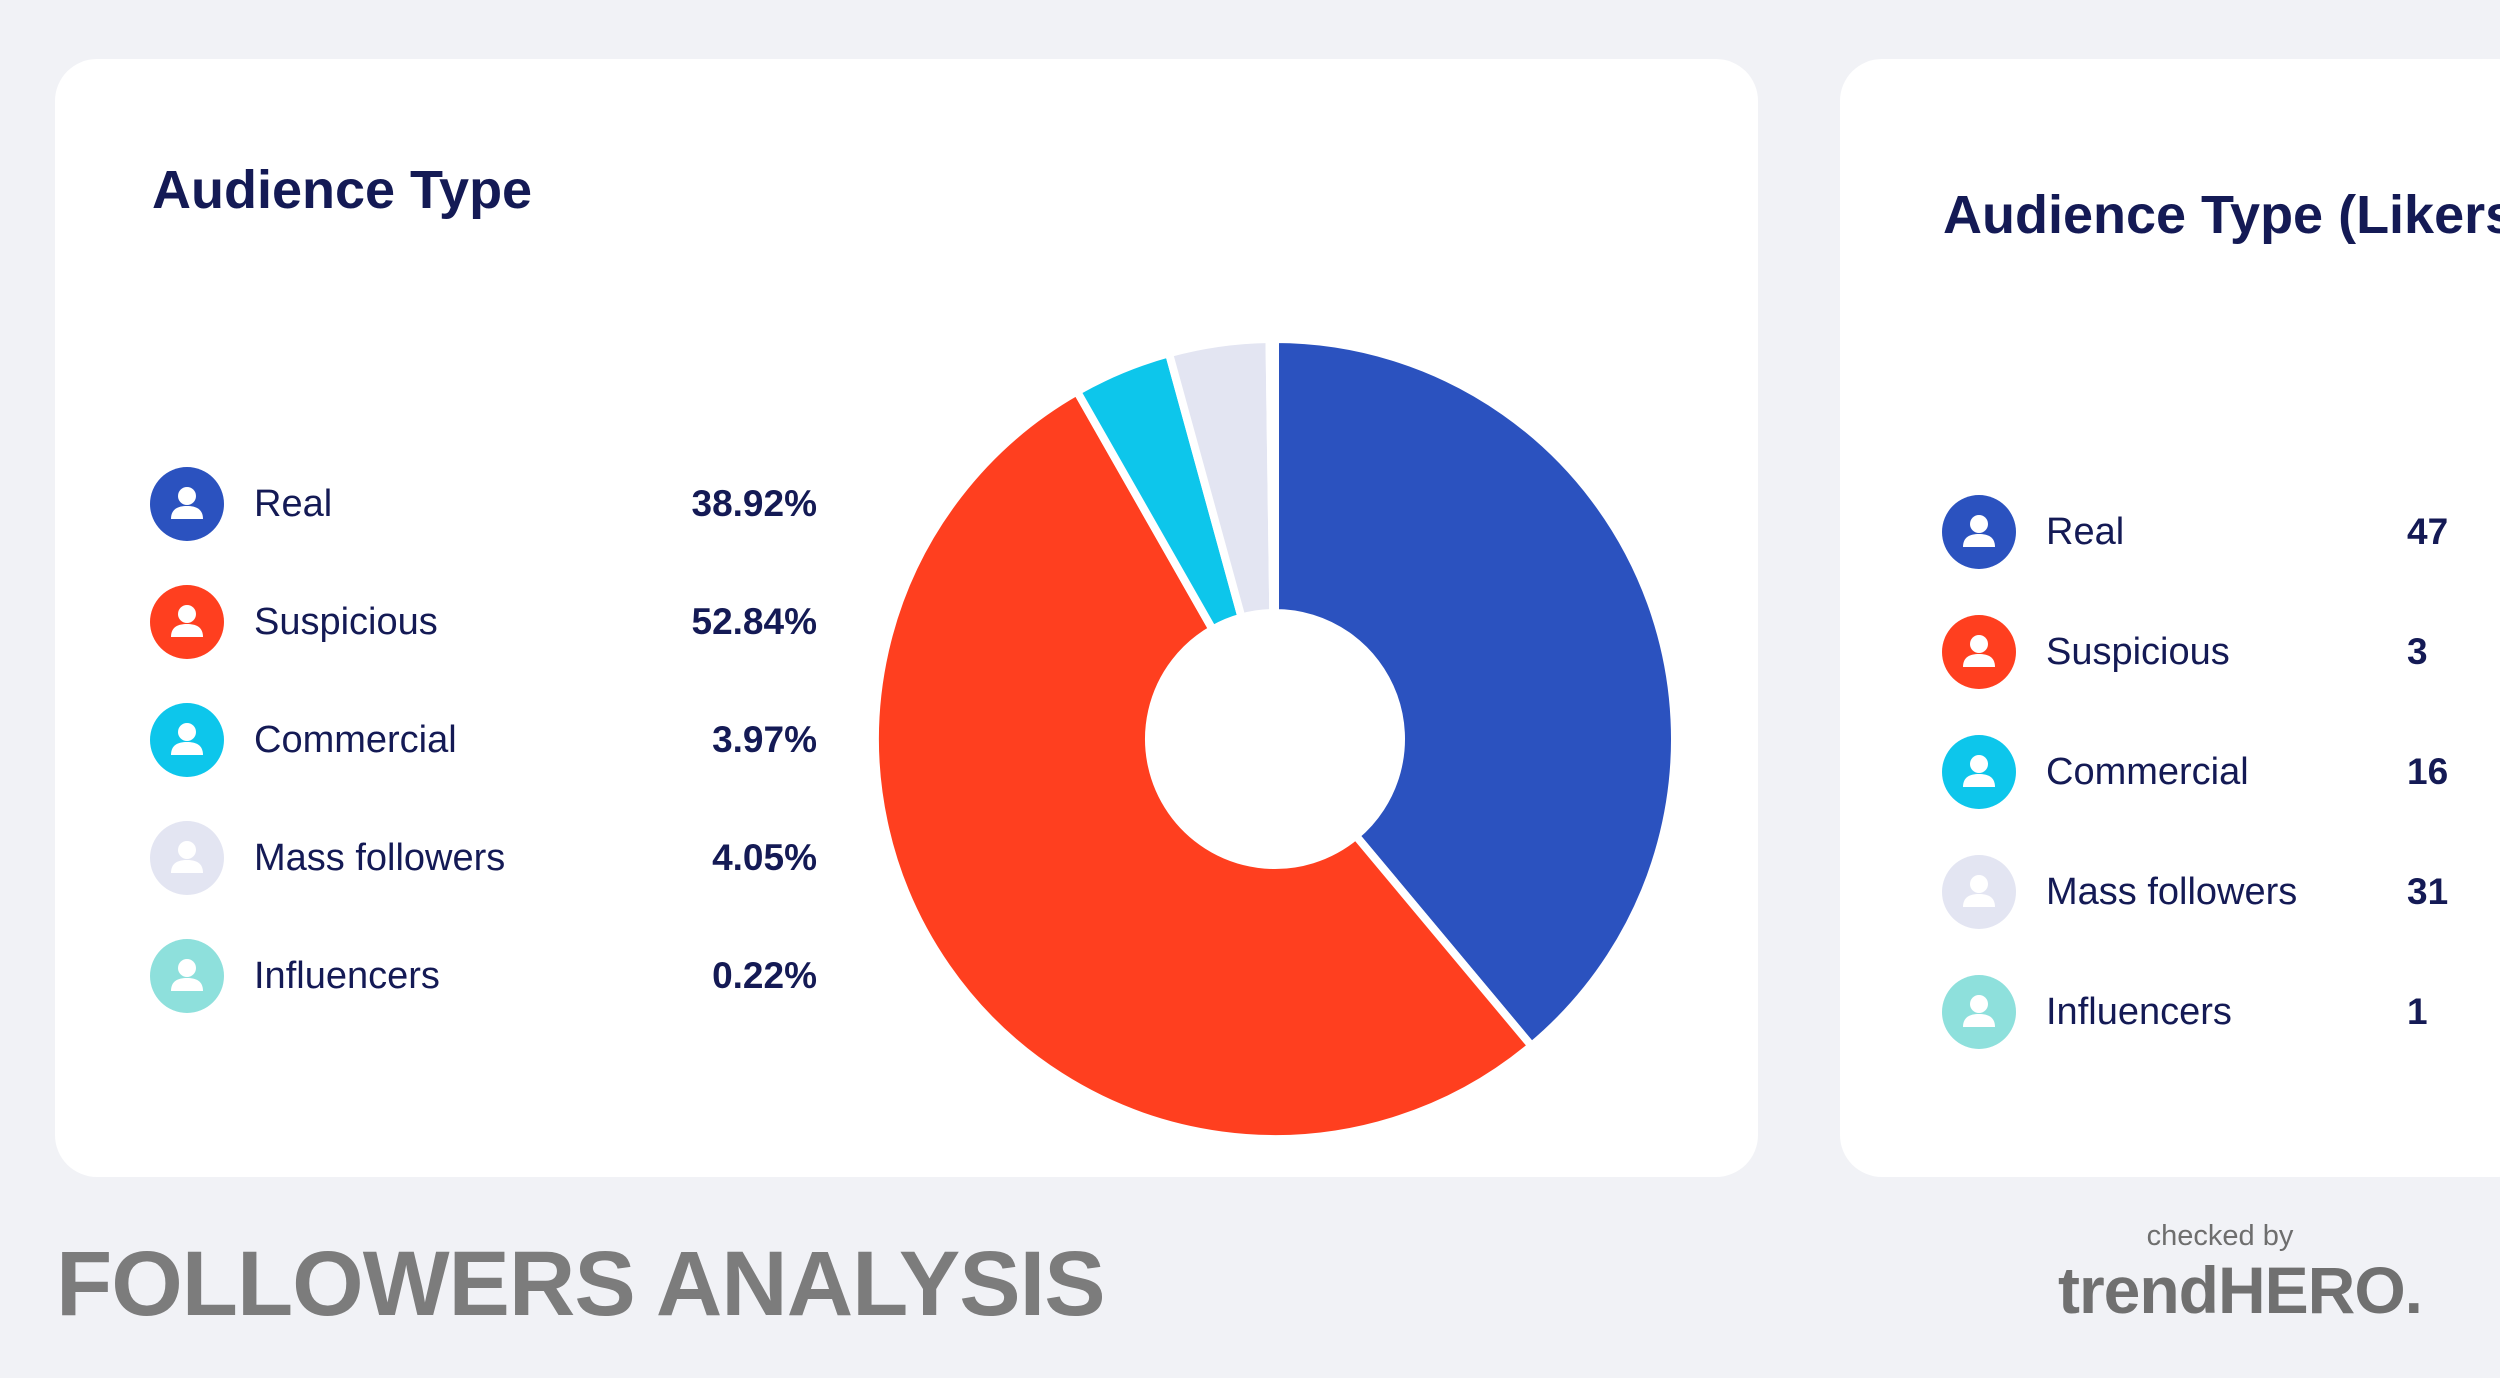  I want to click on likers-legend-item-mass-followers: Mass followers 31, so click(2221, 892).